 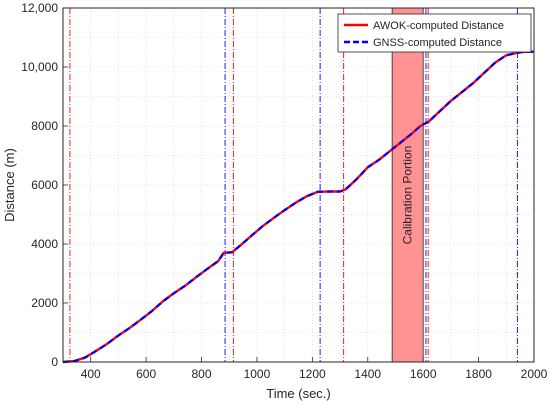 I want to click on x-tick-label: 1800, so click(x=478, y=374).